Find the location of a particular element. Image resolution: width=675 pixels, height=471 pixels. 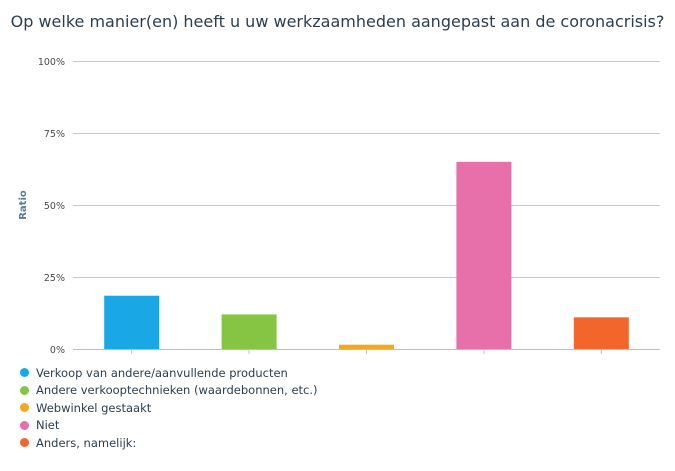

legend-item: Niet is located at coordinates (169, 426).